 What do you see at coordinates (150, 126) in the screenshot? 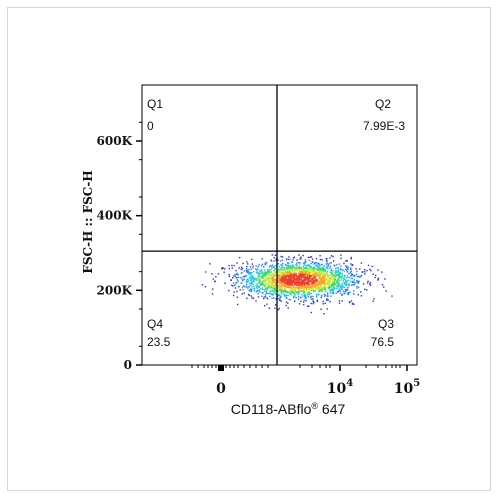
I see `q1-value: 0` at bounding box center [150, 126].